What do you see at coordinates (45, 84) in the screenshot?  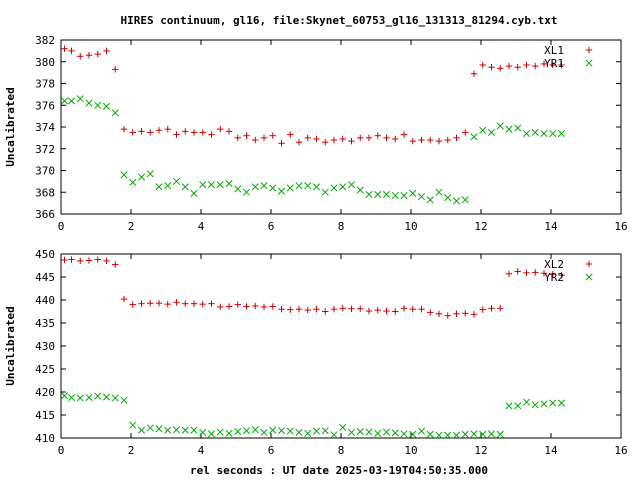 I see `y-tick-label: 378` at bounding box center [45, 84].